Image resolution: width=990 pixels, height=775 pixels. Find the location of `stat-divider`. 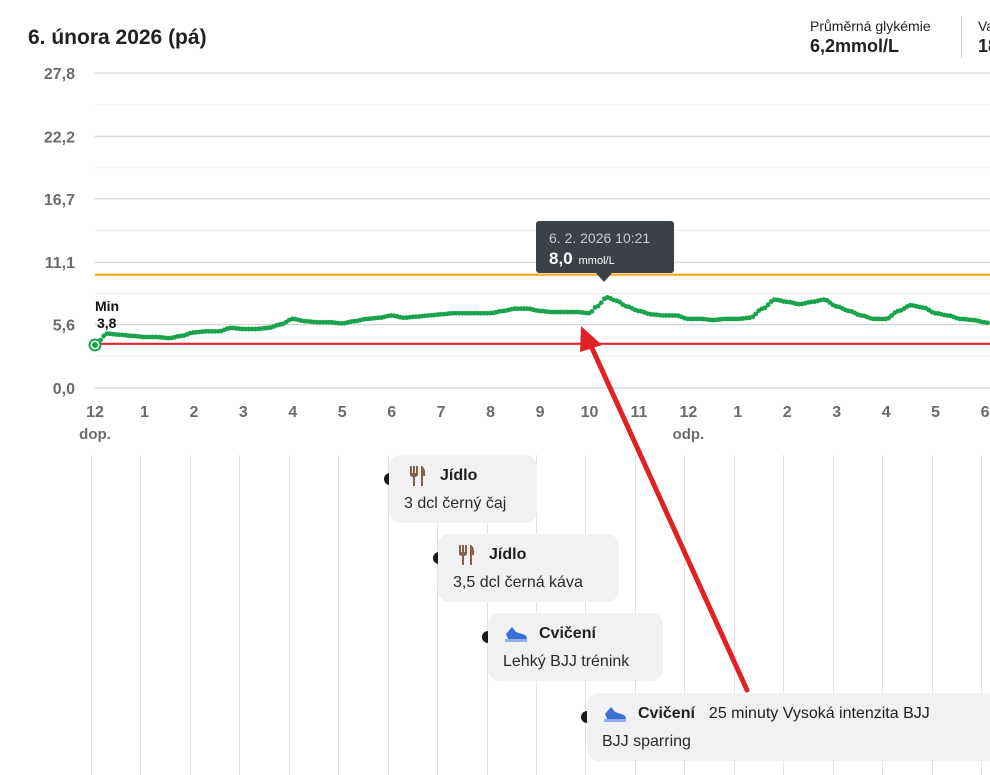

stat-divider is located at coordinates (961, 37).